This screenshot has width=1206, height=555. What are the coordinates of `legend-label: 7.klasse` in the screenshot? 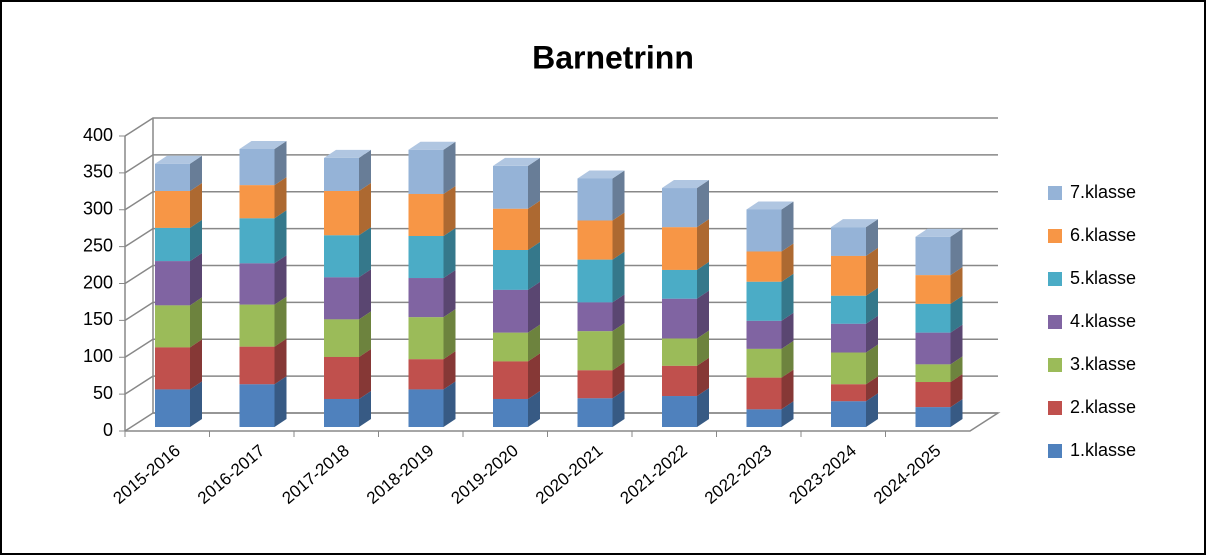 It's located at (1103, 192).